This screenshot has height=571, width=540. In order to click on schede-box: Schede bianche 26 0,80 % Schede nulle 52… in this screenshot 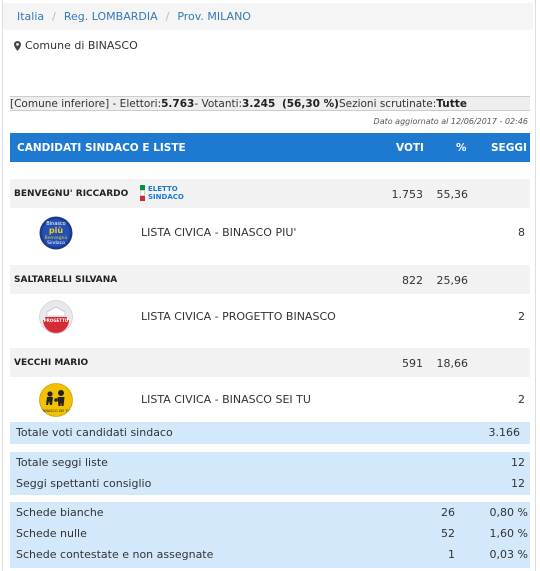, I will do `click(270, 535)`.